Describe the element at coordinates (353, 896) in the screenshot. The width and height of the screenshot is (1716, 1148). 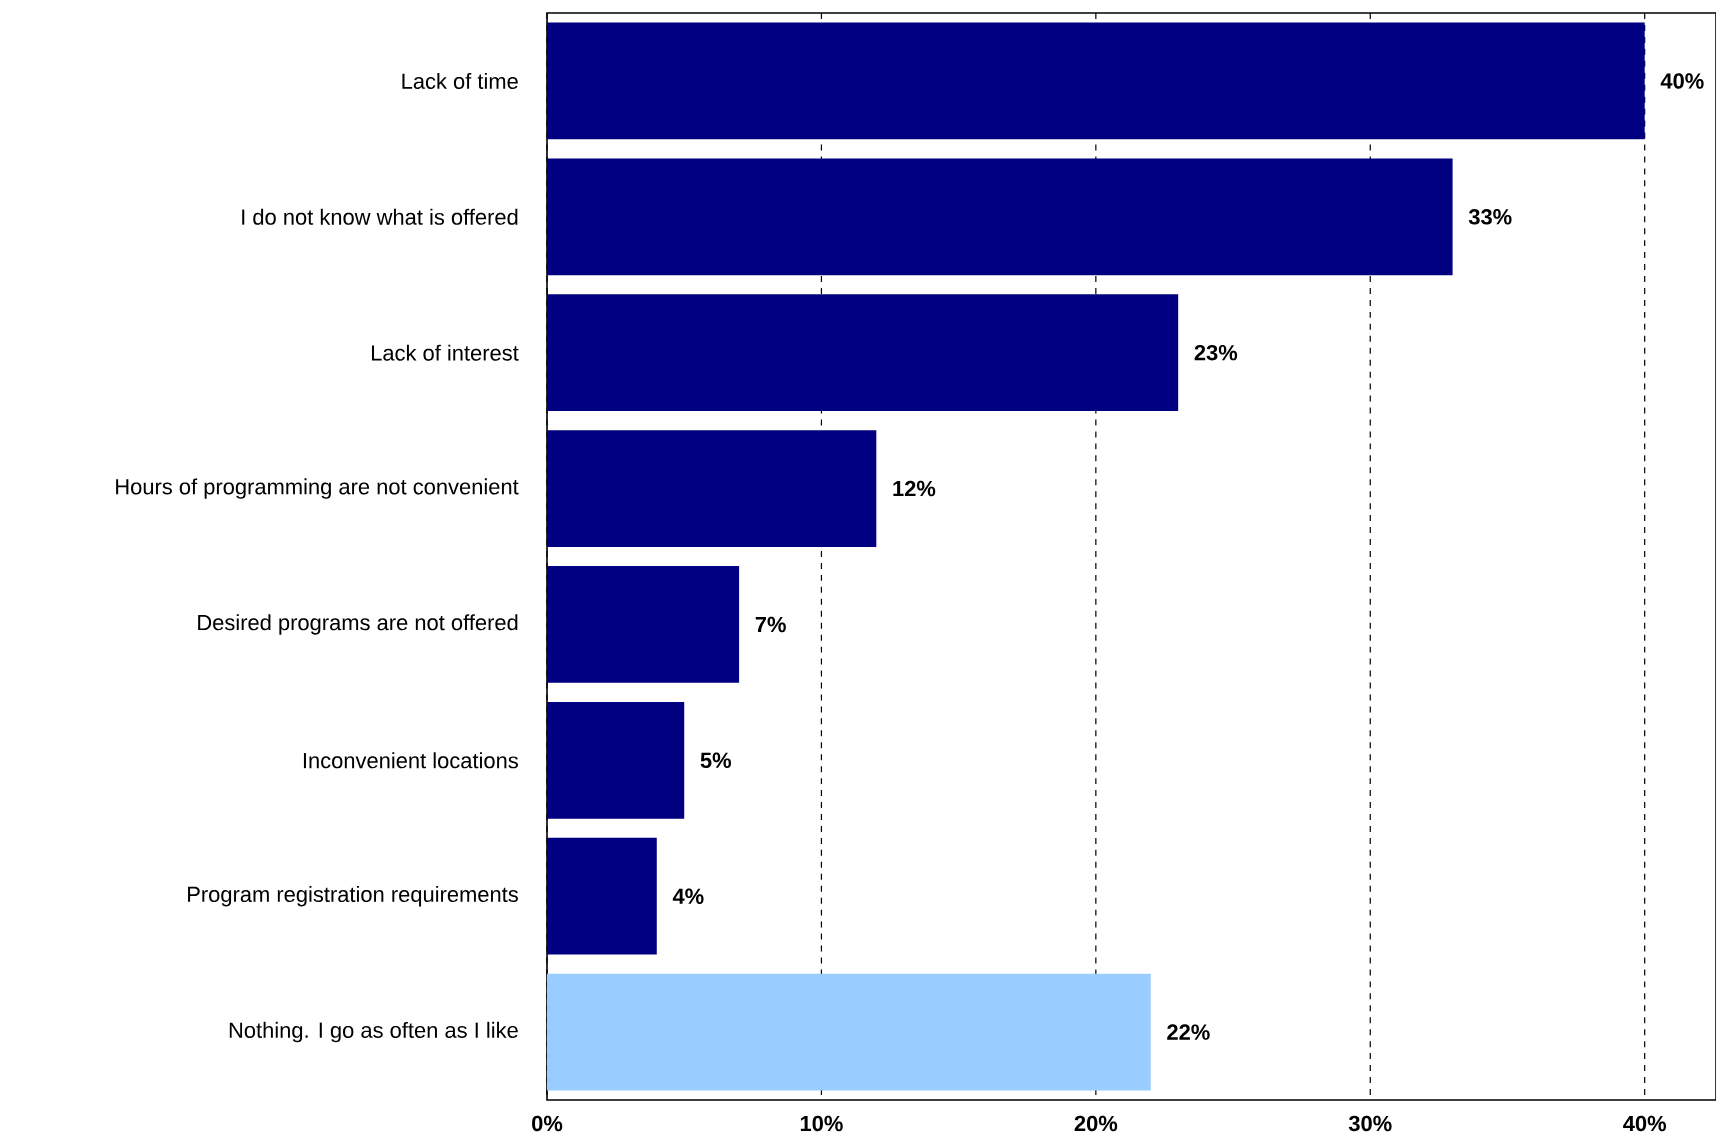
I see `y-tick-label: Program registration requirements` at that location.